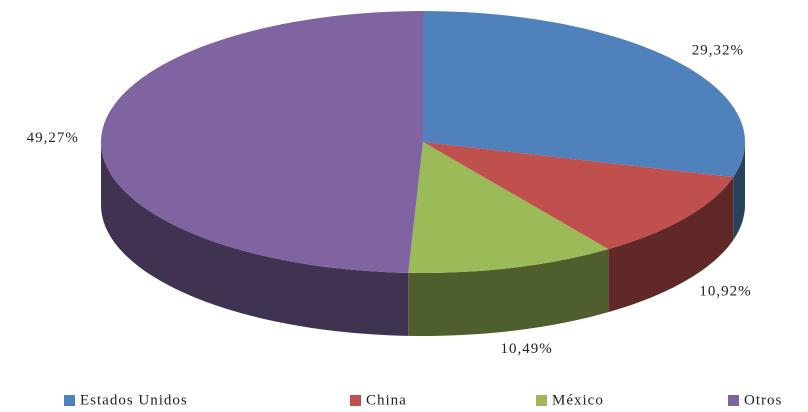 The height and width of the screenshot is (412, 808). What do you see at coordinates (386, 399) in the screenshot?
I see `legend-label: China` at bounding box center [386, 399].